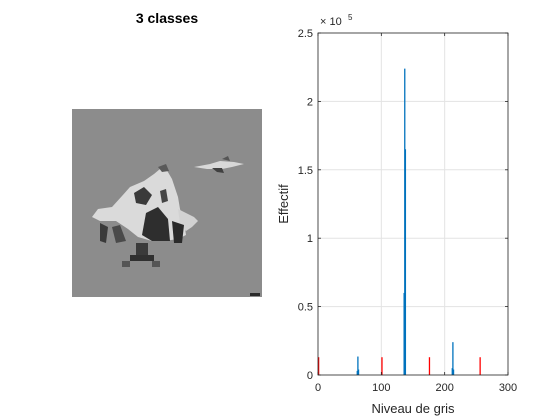 This screenshot has width=560, height=420. I want to click on y-tick-label: 0, so click(310, 376).